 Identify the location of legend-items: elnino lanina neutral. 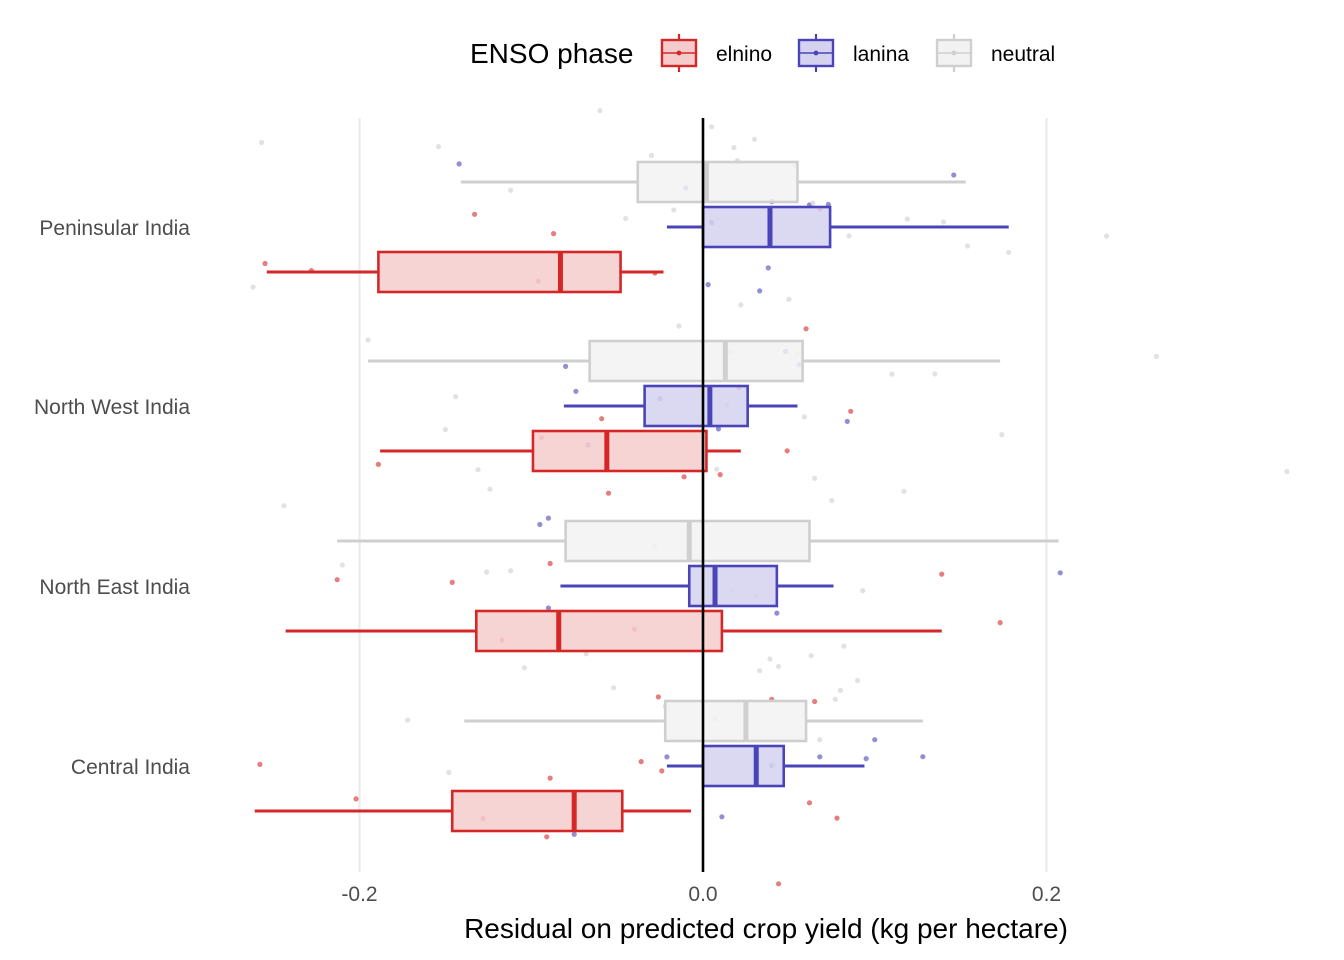
(857, 53).